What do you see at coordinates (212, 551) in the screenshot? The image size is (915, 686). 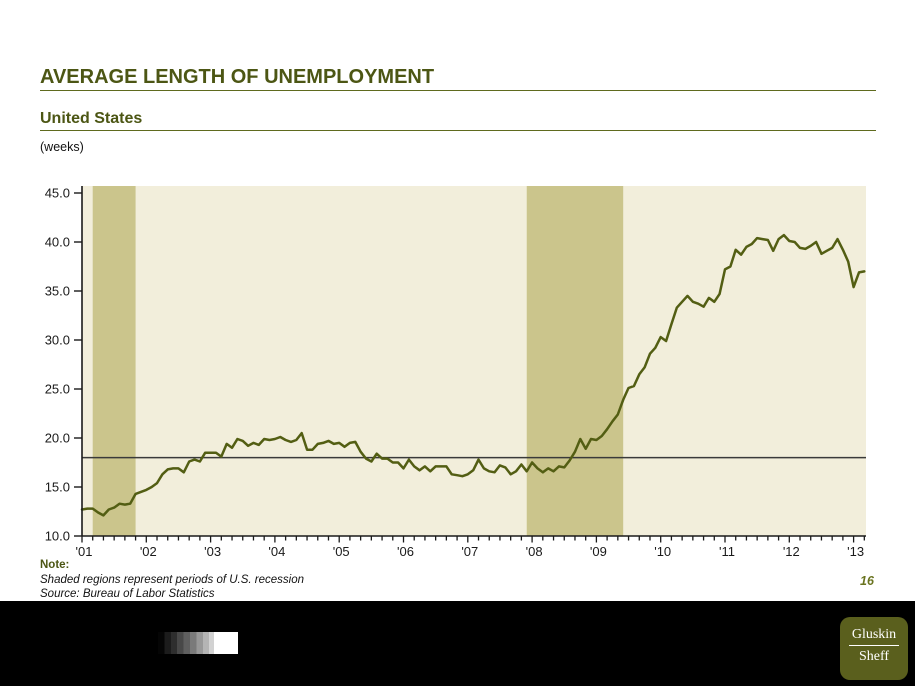 I see `x-axis-tick-label: '03` at bounding box center [212, 551].